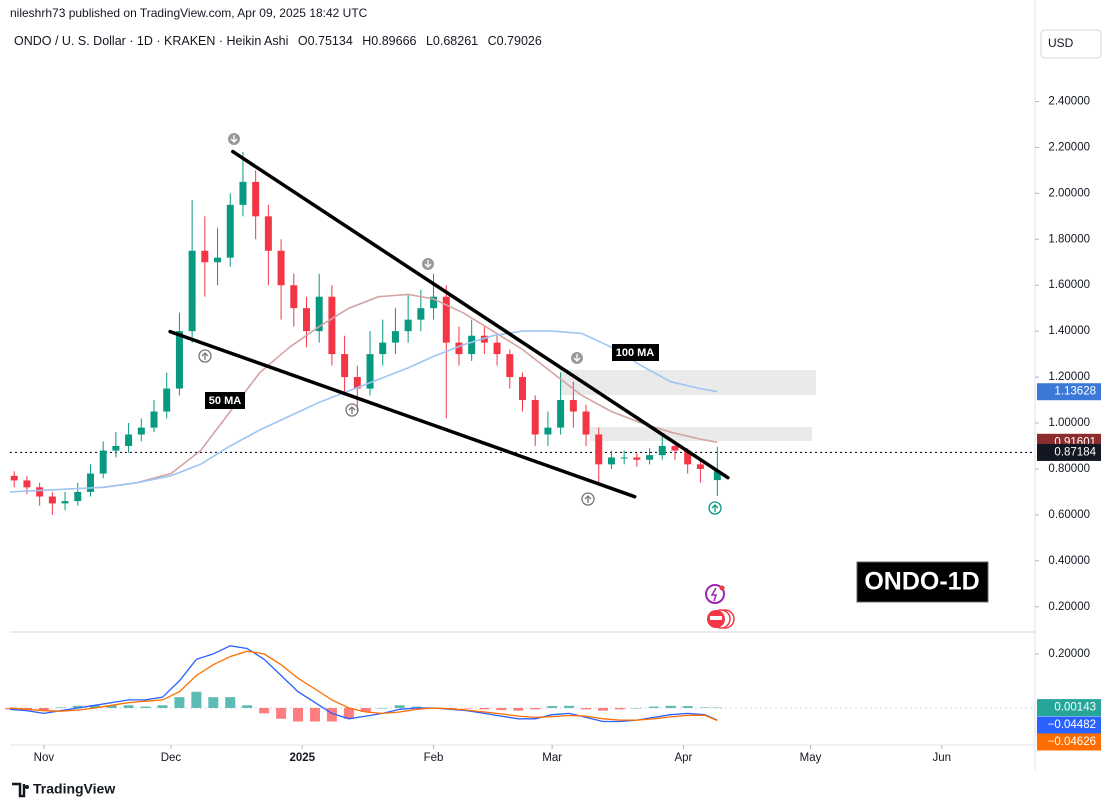 The image size is (1114, 807). What do you see at coordinates (393, 41) in the screenshot?
I see `ohlc-value: 0.89666` at bounding box center [393, 41].